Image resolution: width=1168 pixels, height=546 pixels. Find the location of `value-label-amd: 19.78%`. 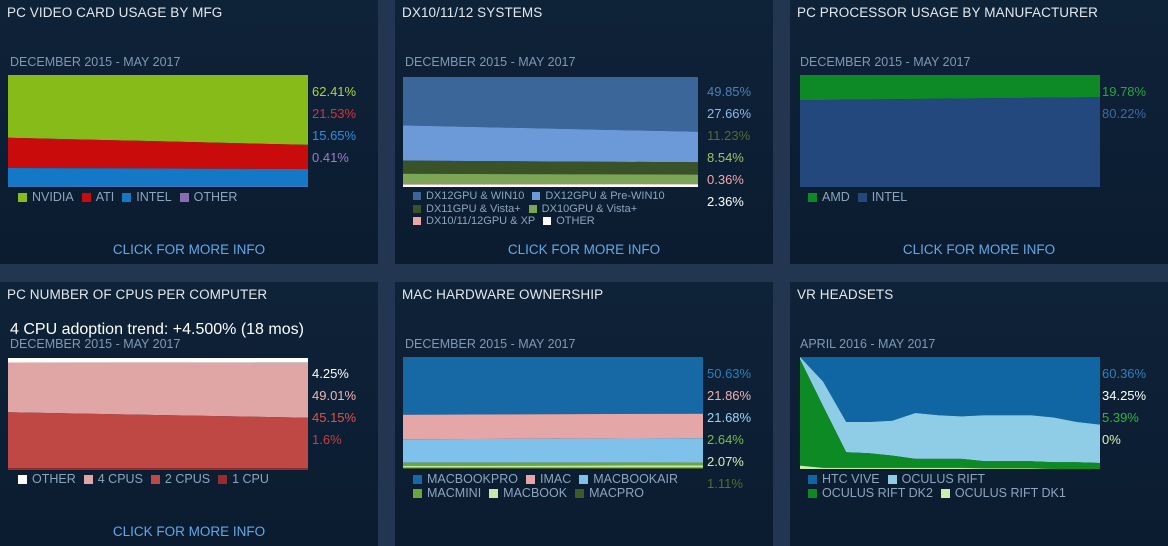

value-label-amd: 19.78% is located at coordinates (1124, 91).